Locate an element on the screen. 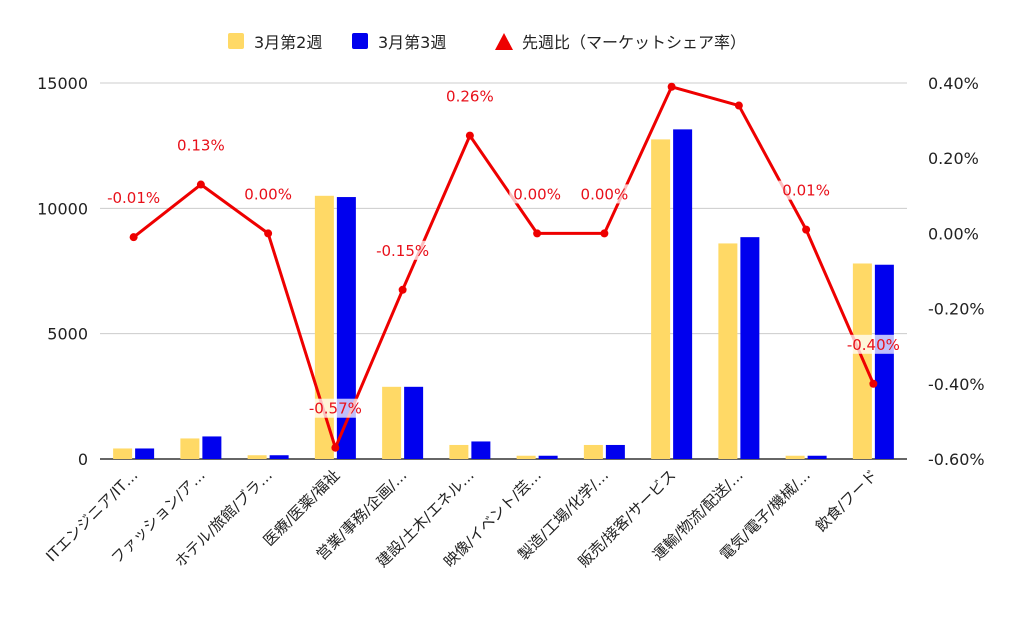 The width and height of the screenshot is (1024, 633). data-label: -0.40% is located at coordinates (873, 345).